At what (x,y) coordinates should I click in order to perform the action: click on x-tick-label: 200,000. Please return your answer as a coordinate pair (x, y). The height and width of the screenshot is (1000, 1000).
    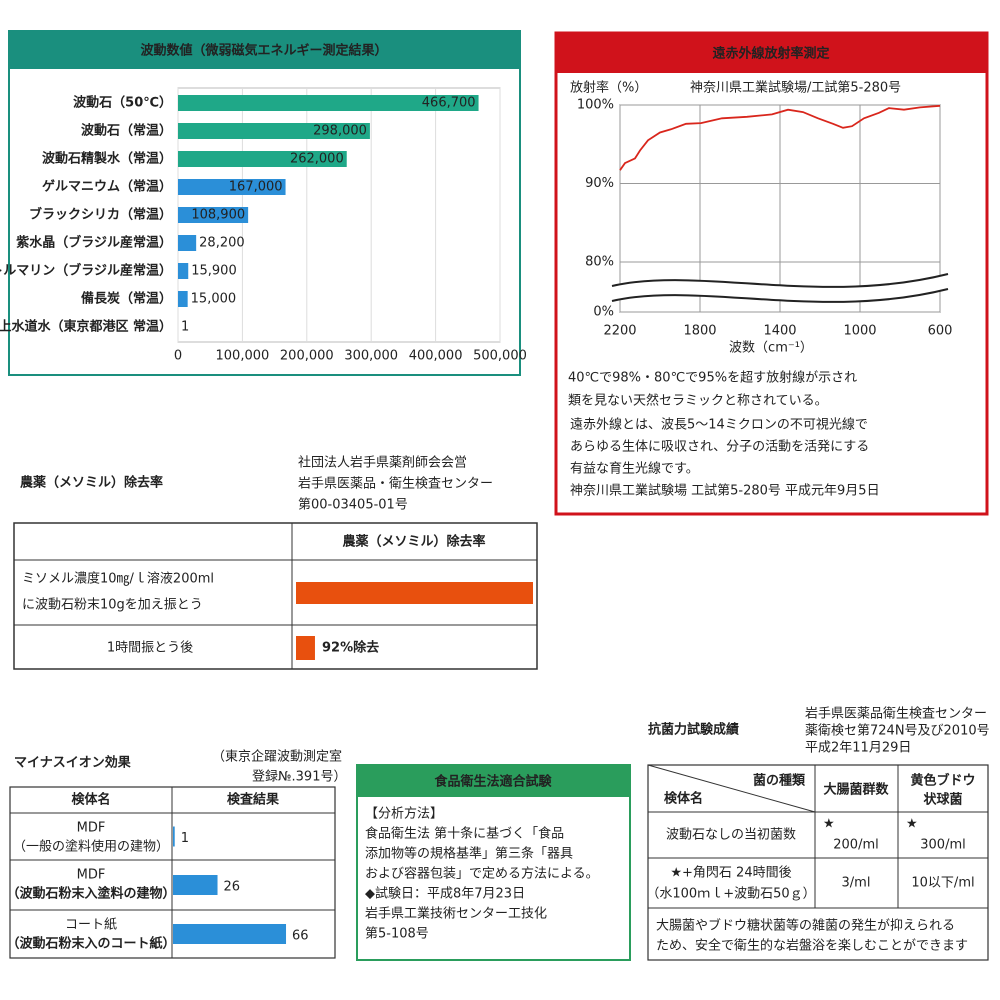
    Looking at the image, I should click on (307, 356).